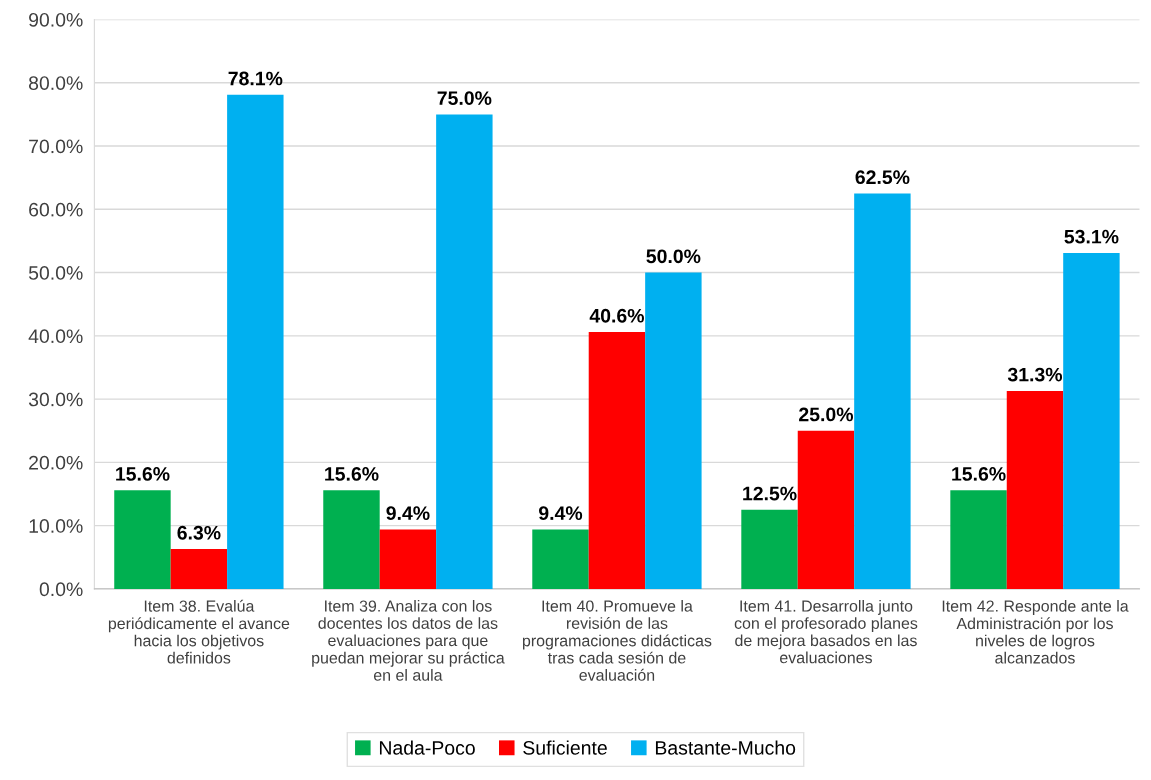  What do you see at coordinates (55, 83) in the screenshot?
I see `y-tick-label: 80.0%` at bounding box center [55, 83].